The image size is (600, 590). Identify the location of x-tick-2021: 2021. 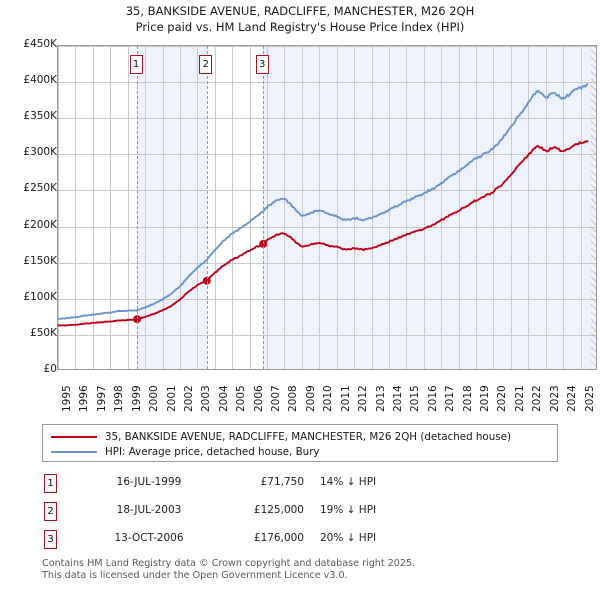
(519, 398).